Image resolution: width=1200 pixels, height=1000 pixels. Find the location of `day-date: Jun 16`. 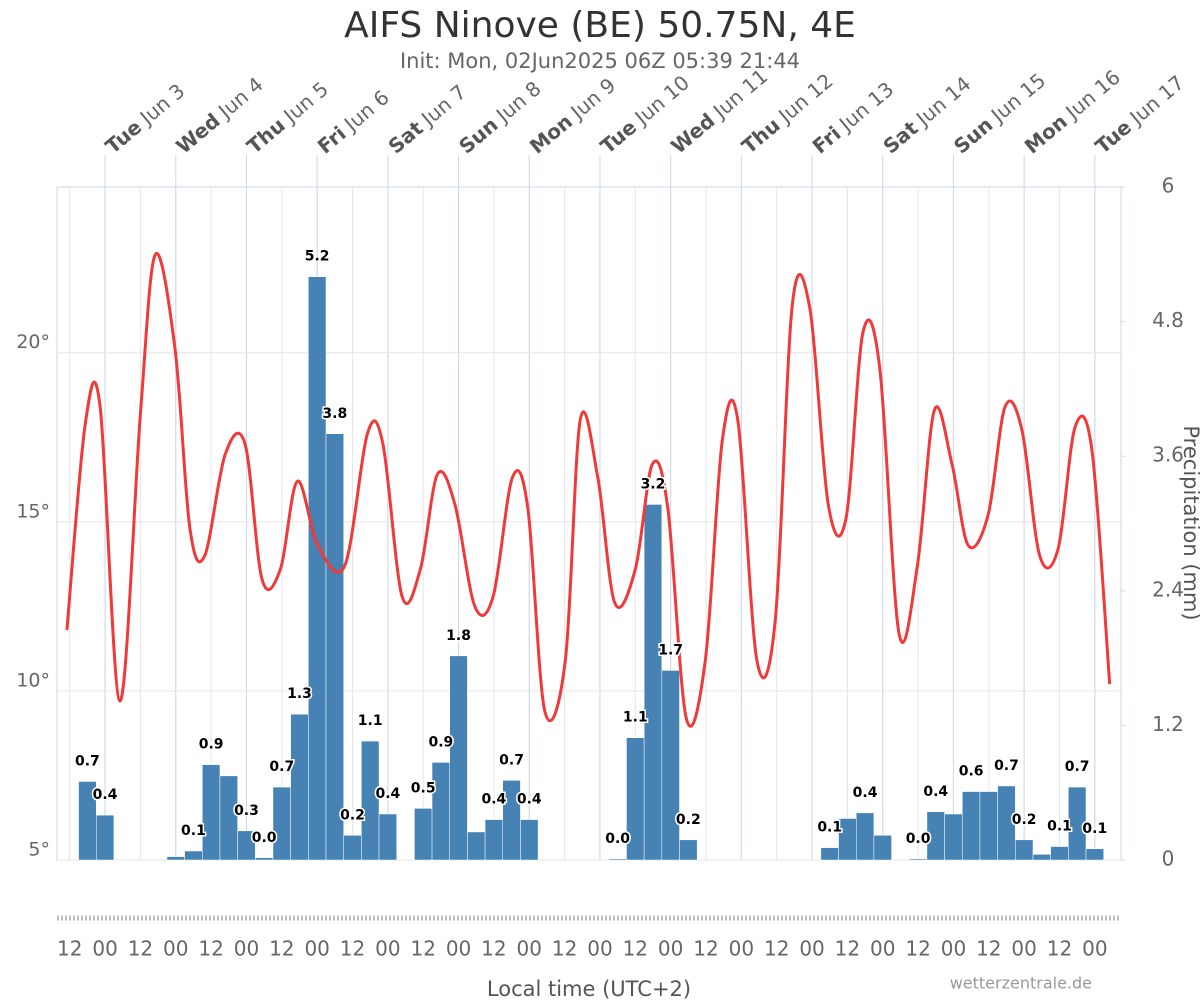

day-date: Jun 16 is located at coordinates (1091, 94).